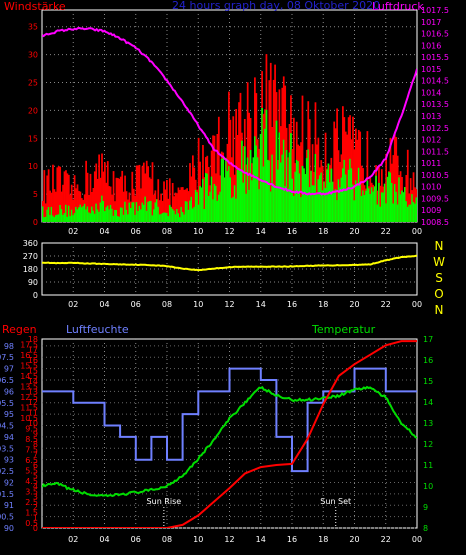 This screenshot has height=555, width=466. Describe the element at coordinates (33, 381) in the screenshot. I see `rain-y-tick-label: 14` at that location.